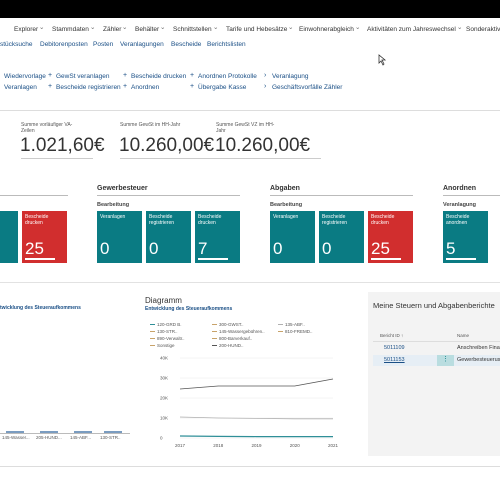  Describe the element at coordinates (20, 87) in the screenshot. I see `action: Veranlagen` at that location.